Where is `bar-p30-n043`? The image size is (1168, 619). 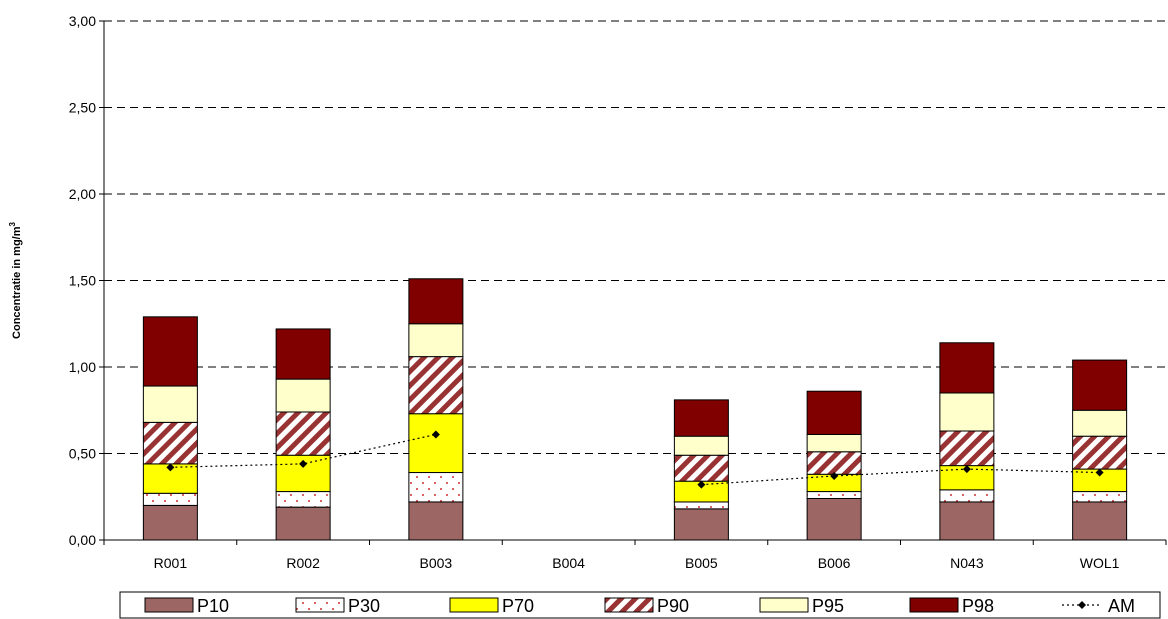 bar-p30-n043 is located at coordinates (967, 496).